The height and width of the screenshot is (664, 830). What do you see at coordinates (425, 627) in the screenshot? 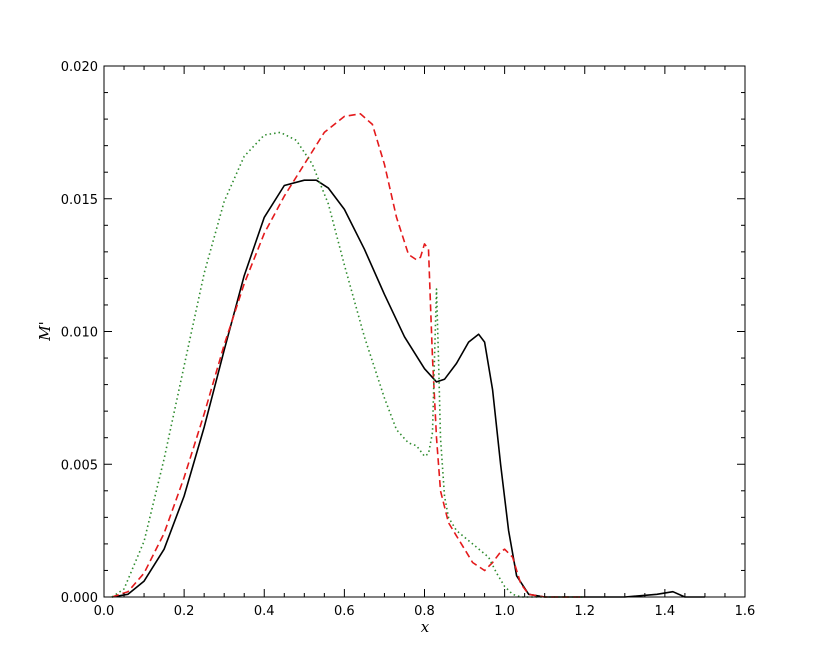
I see `x-axis-label: x` at bounding box center [425, 627].